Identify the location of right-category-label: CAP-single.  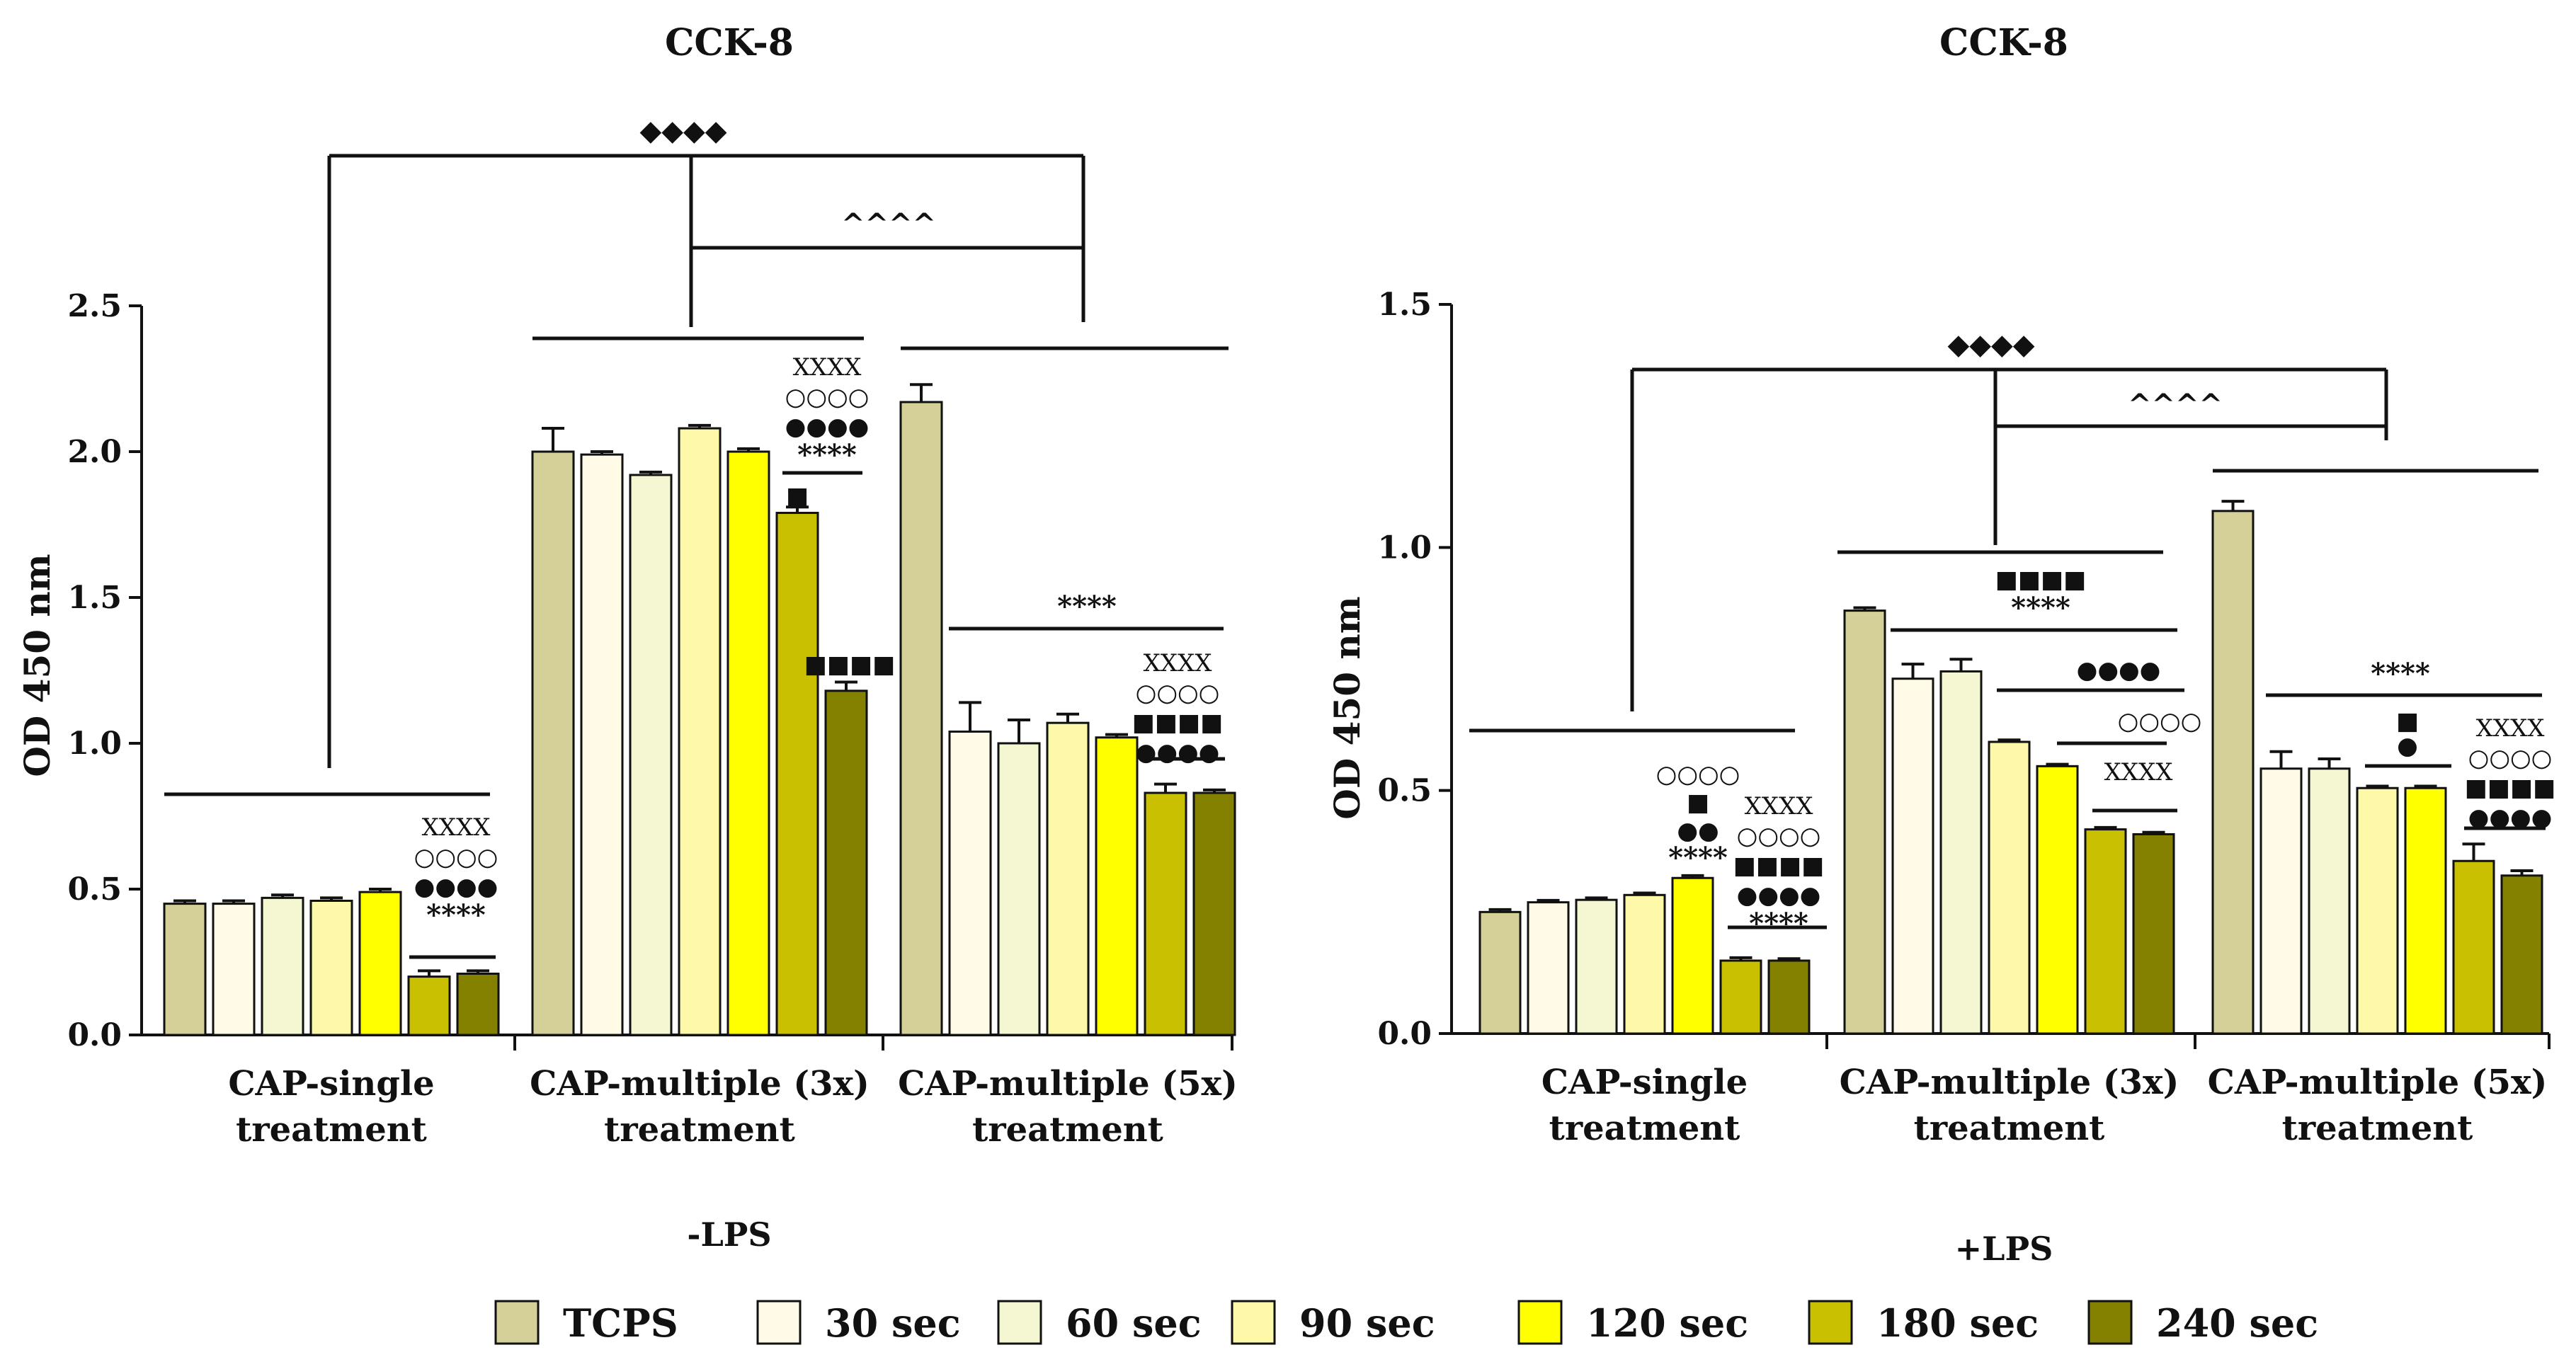
(1644, 1082).